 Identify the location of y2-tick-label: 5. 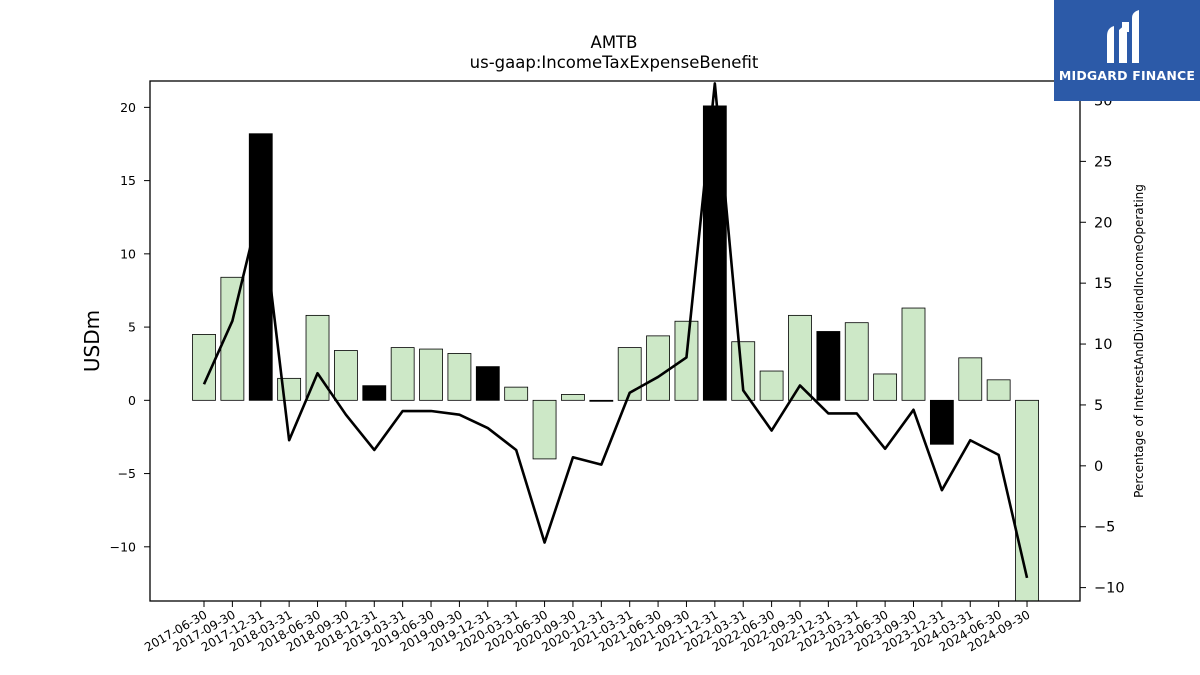
(1098, 406).